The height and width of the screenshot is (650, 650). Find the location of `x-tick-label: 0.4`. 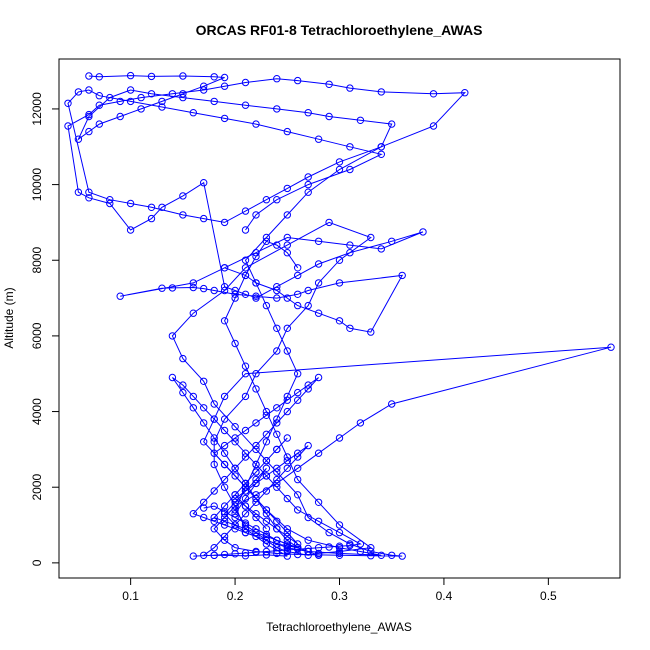

x-tick-label: 0.4 is located at coordinates (444, 596).